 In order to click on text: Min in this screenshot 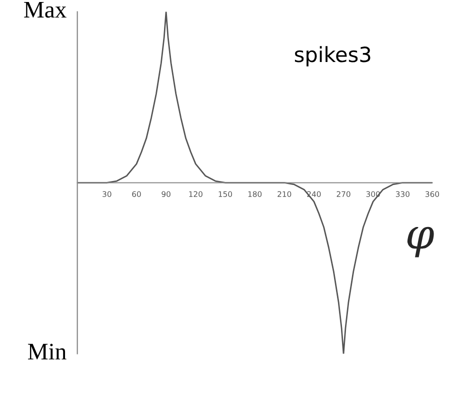, I will do `click(47, 352)`.